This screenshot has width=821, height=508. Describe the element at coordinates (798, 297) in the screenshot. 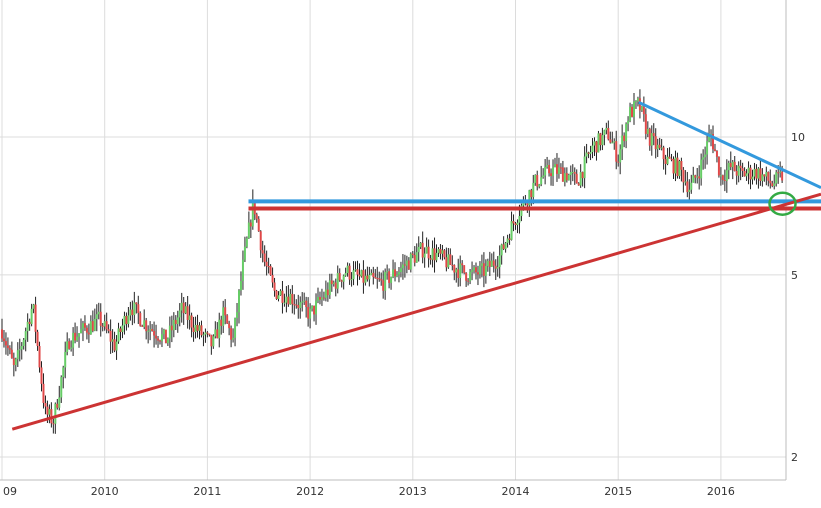

I see `y-axis: 10 5 2` at that location.